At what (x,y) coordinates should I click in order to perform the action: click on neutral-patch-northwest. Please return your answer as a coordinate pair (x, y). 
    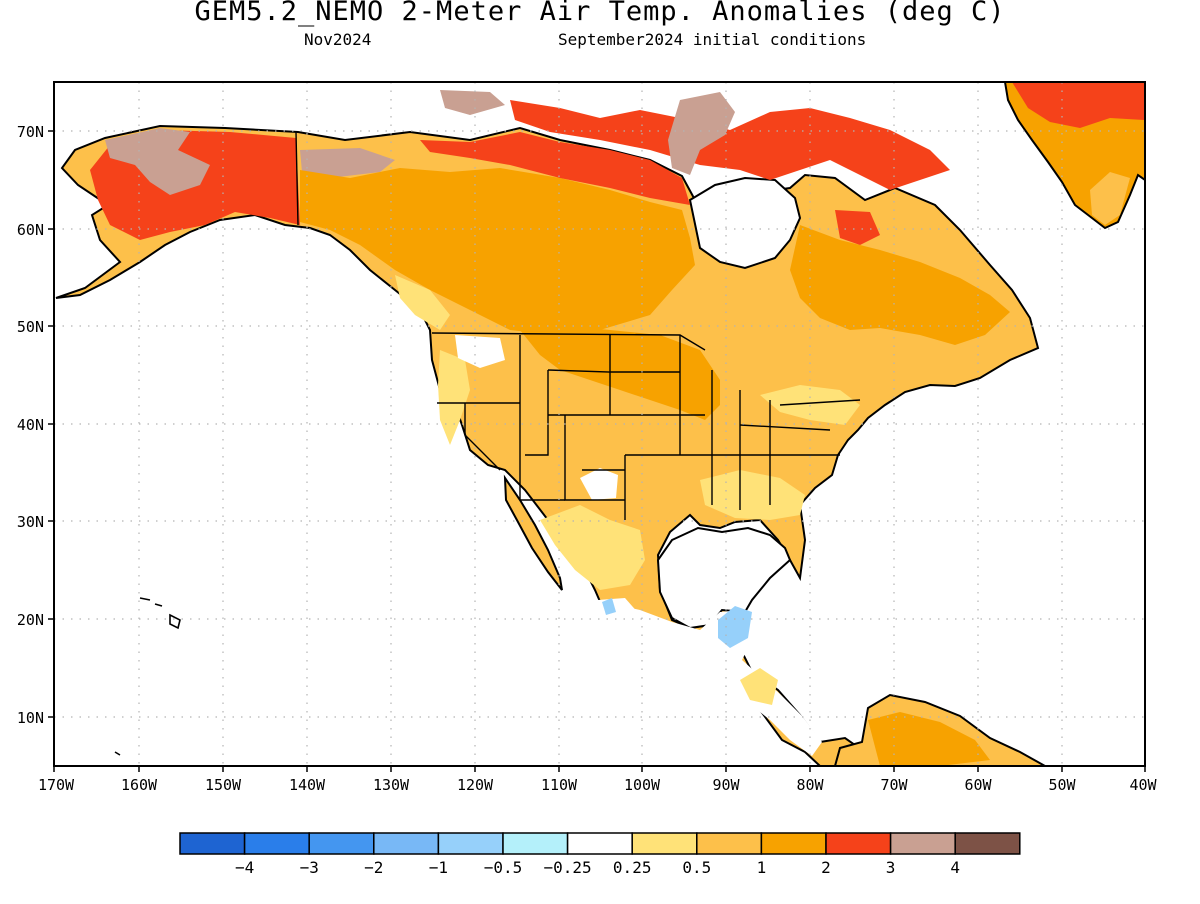
    Looking at the image, I should click on (480, 351).